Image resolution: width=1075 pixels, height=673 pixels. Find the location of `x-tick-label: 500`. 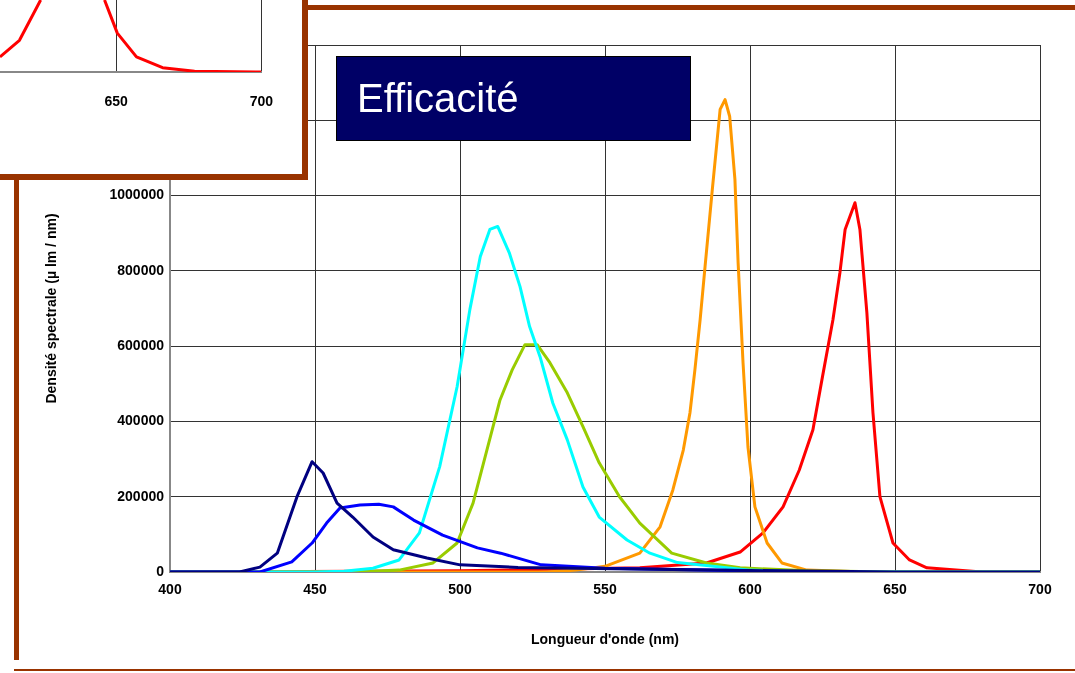

x-tick-label: 500 is located at coordinates (460, 589).